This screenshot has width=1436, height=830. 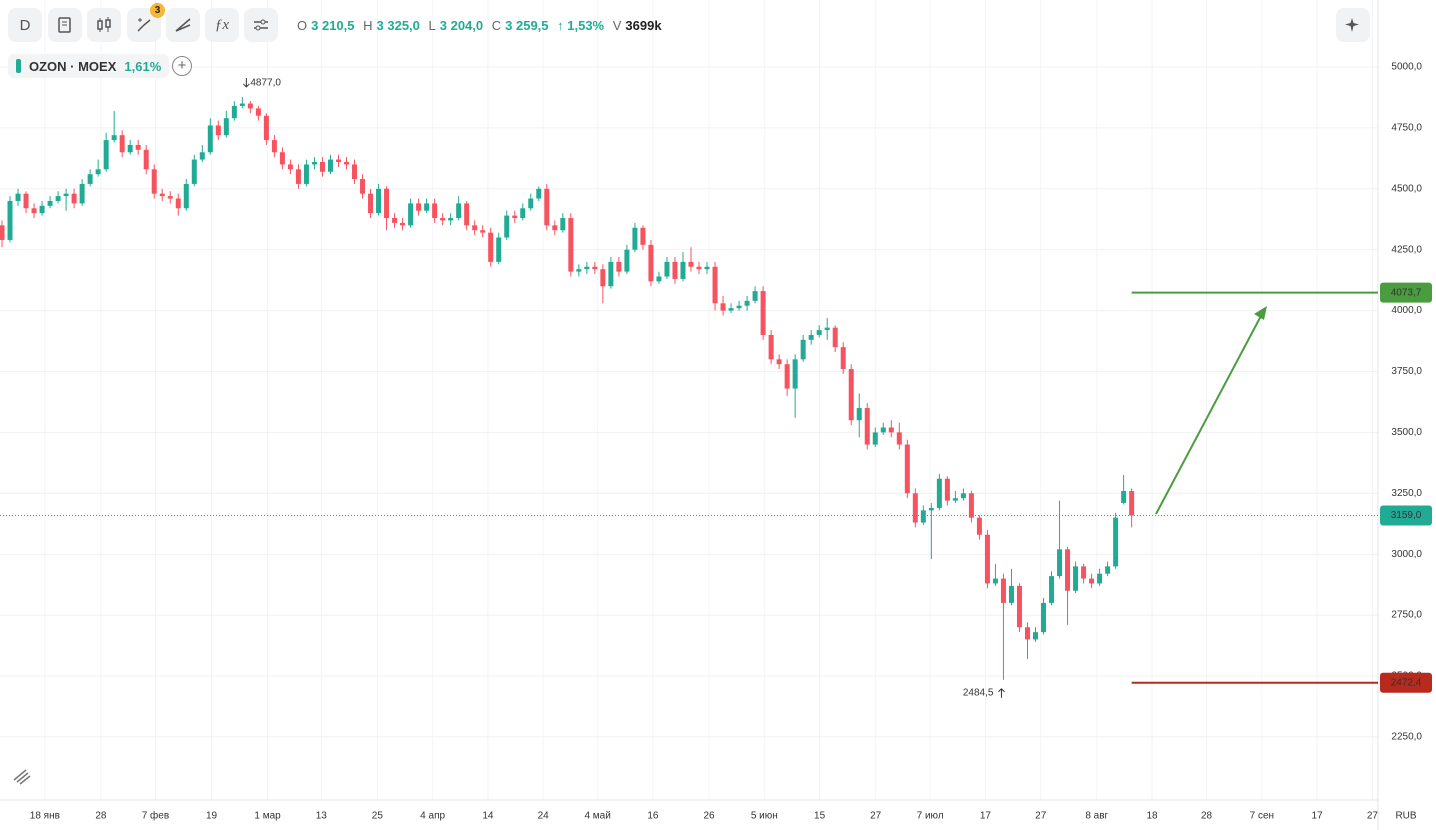 I want to click on currency: RUB, so click(x=1405, y=816).